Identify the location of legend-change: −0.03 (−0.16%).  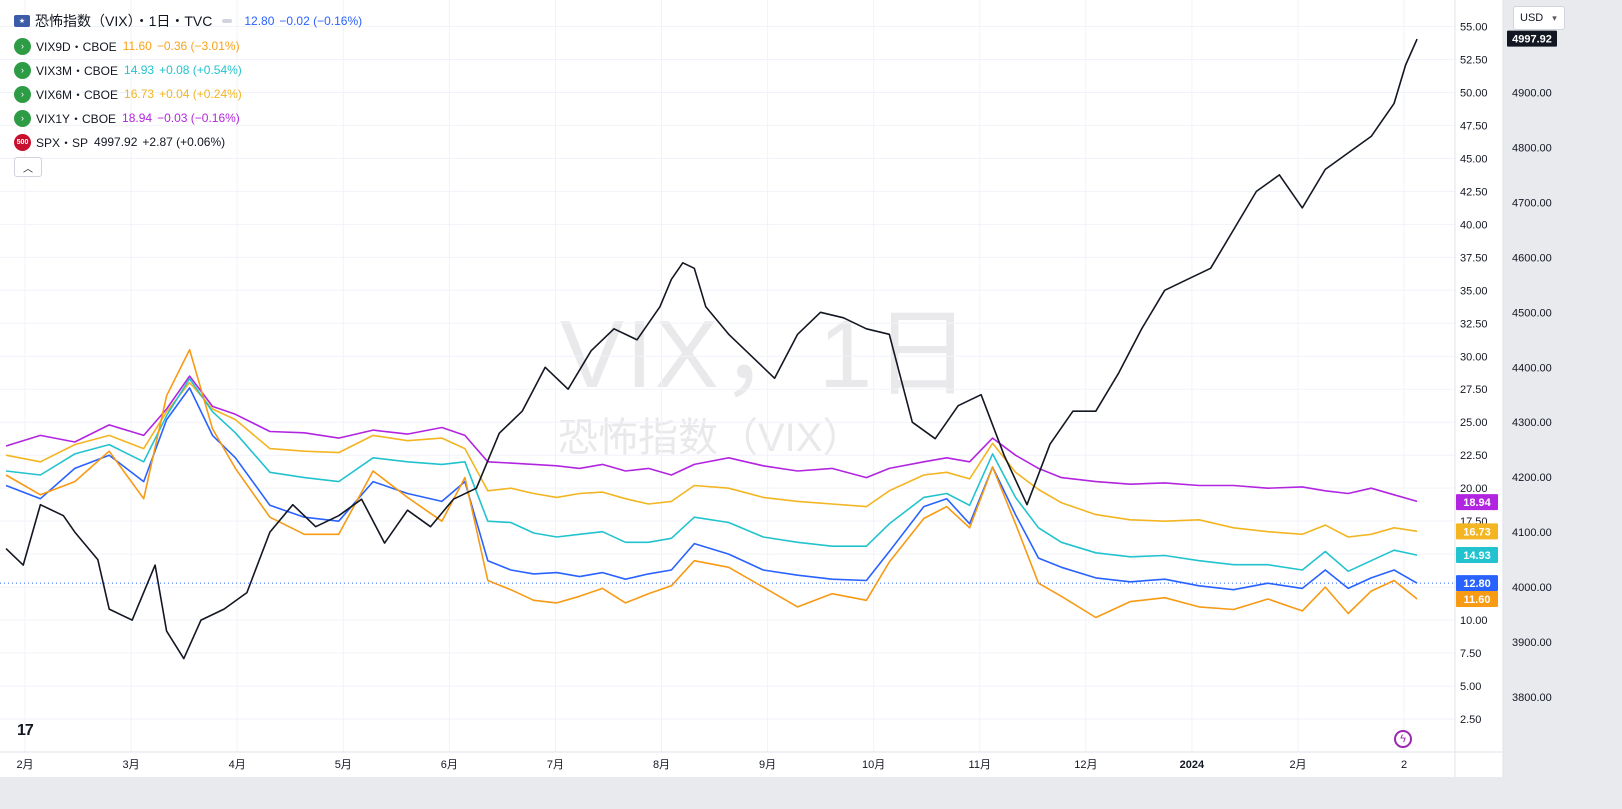
(198, 118).